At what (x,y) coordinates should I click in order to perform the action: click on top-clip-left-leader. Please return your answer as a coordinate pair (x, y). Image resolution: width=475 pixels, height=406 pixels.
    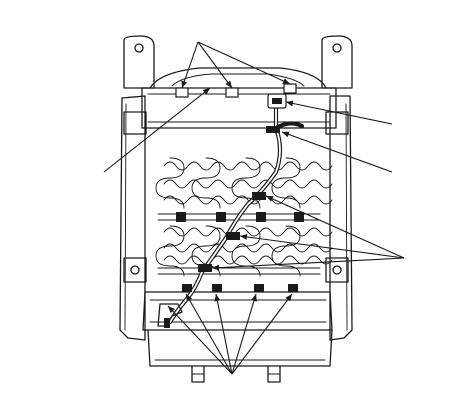
    Looking at the image, I should click on (190, 65).